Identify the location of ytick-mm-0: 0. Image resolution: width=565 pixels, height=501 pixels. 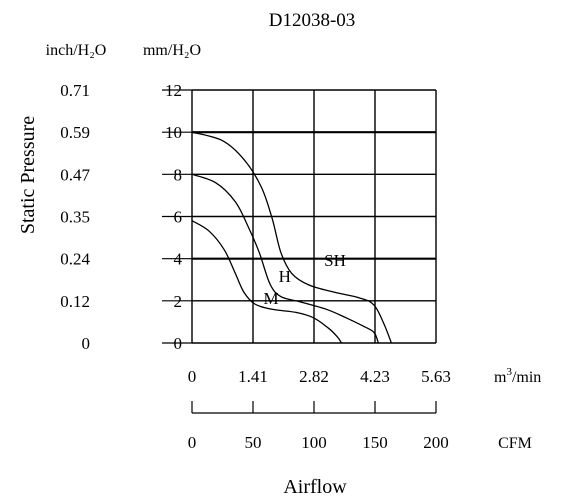
(178, 343).